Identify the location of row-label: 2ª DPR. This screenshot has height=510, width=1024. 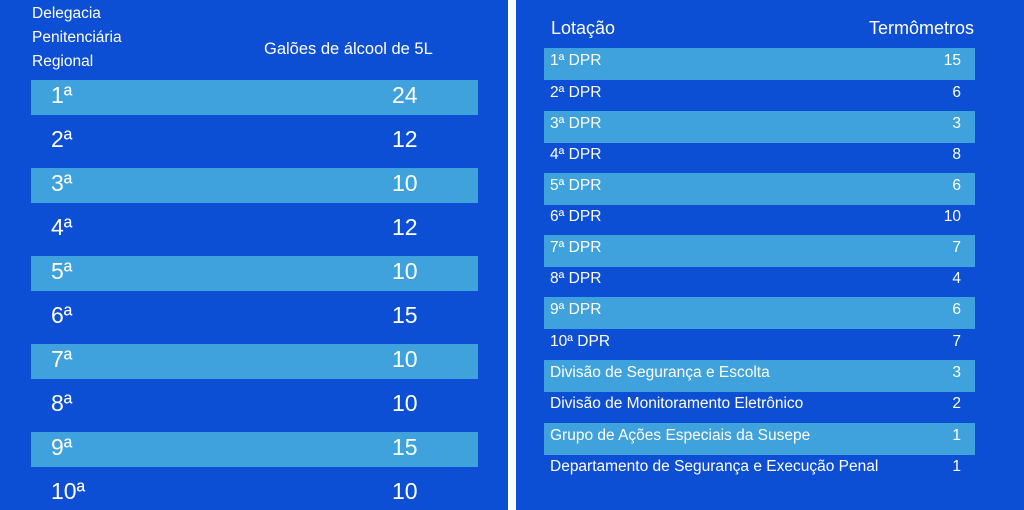
(576, 92).